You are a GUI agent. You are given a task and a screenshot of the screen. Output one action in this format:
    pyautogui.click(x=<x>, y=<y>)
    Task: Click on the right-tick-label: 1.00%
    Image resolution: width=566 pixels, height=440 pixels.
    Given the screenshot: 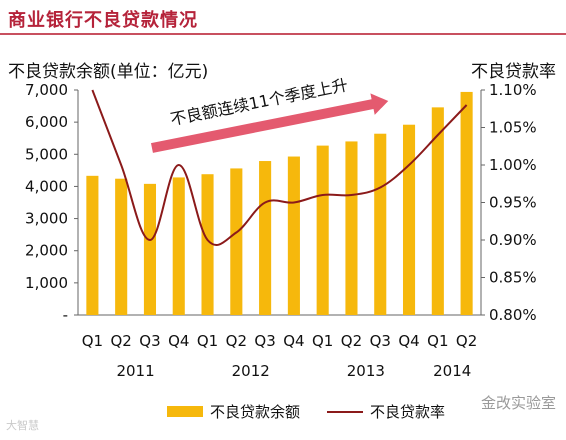 What is the action you would take?
    pyautogui.click(x=513, y=165)
    